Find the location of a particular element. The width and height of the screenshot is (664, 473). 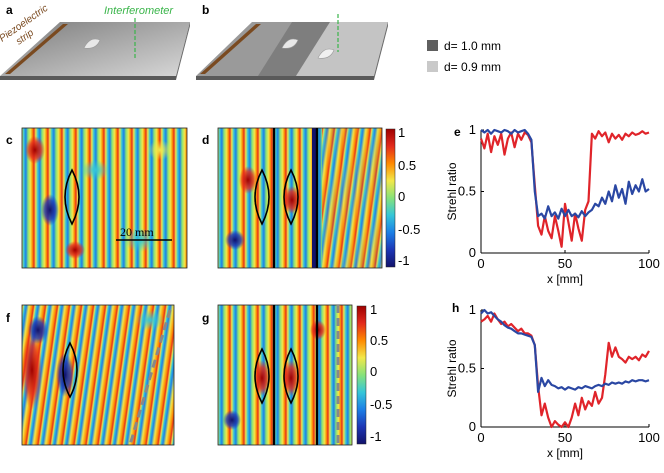

thickness-legend: d= 1.0 mm d= 0.9 mm is located at coordinates (464, 56).